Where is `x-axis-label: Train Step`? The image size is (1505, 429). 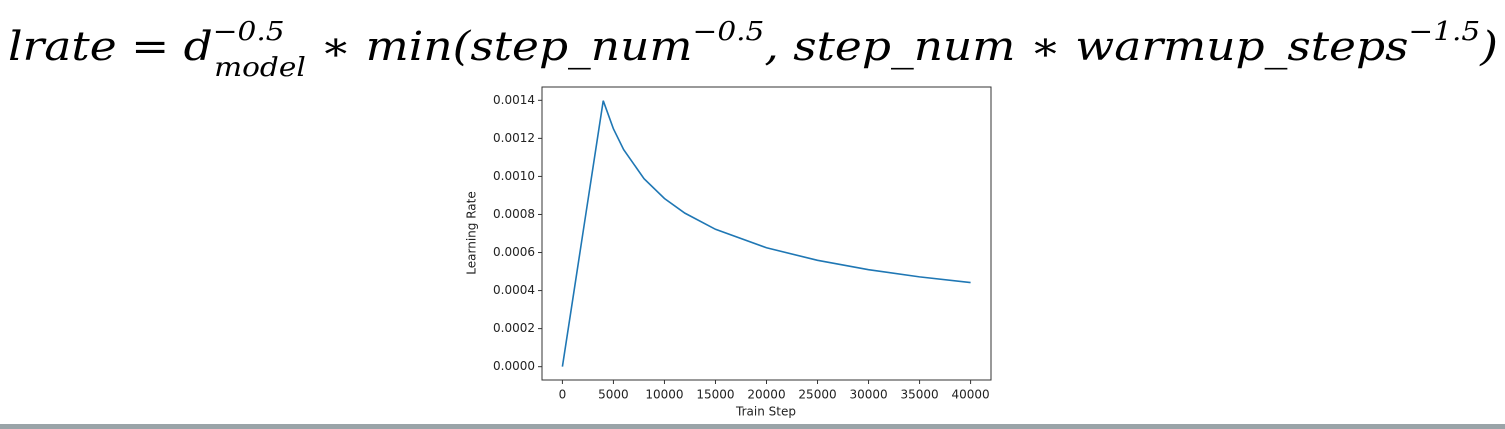
x-axis-label: Train Step is located at coordinates (765, 412).